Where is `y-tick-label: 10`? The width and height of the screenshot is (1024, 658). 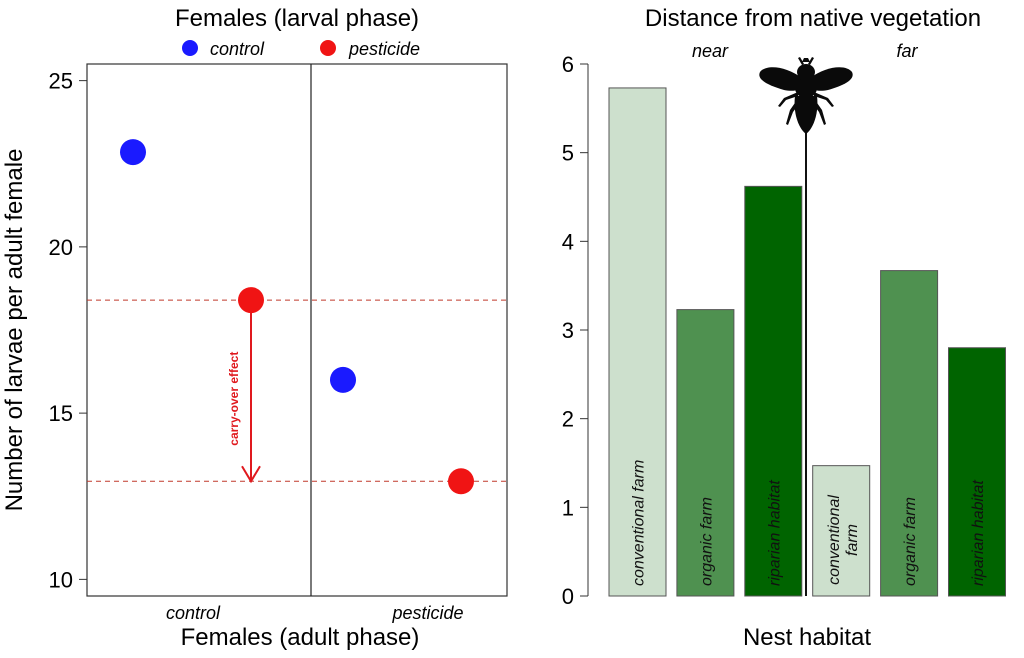 y-tick-label: 10 is located at coordinates (61, 579).